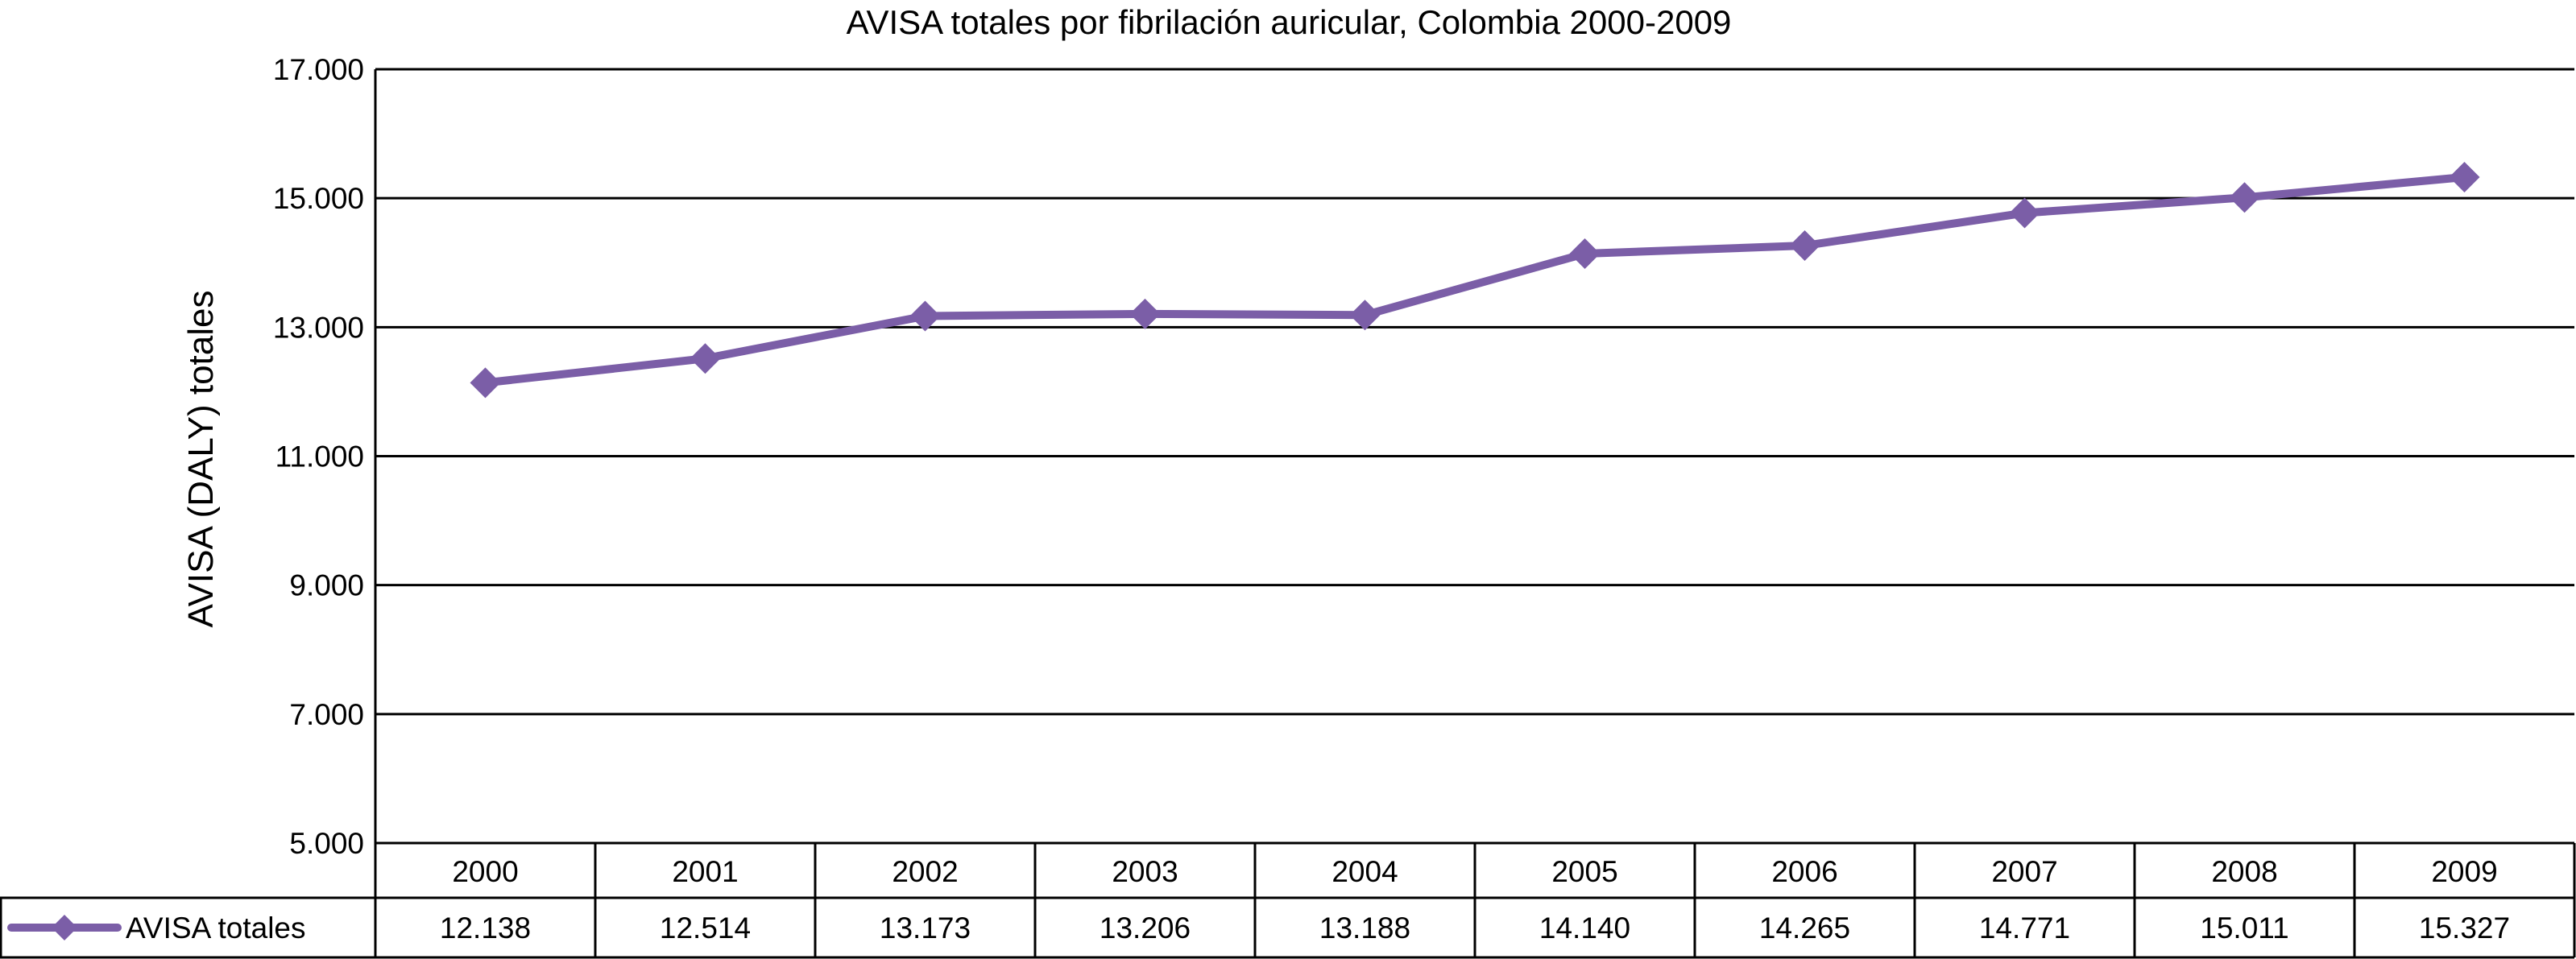 This screenshot has width=2576, height=959. I want to click on x-tick-label: 2003, so click(1145, 871).